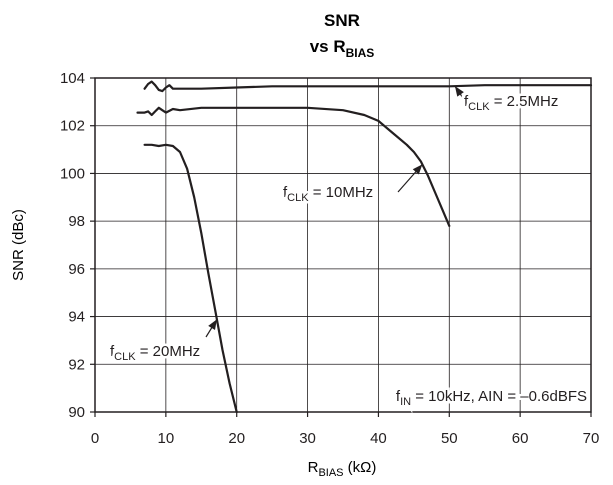 The image size is (613, 485). I want to click on x-tick-label: 0, so click(95, 438).